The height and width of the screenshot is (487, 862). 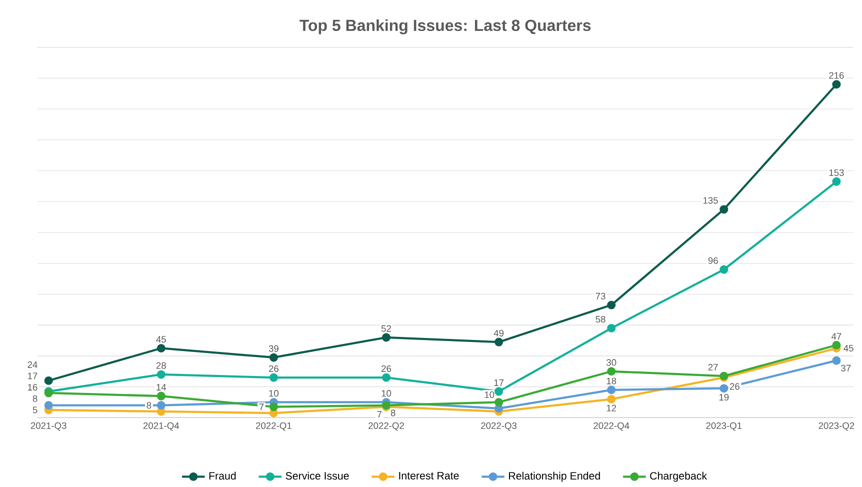 I want to click on data-label: 5, so click(x=35, y=410).